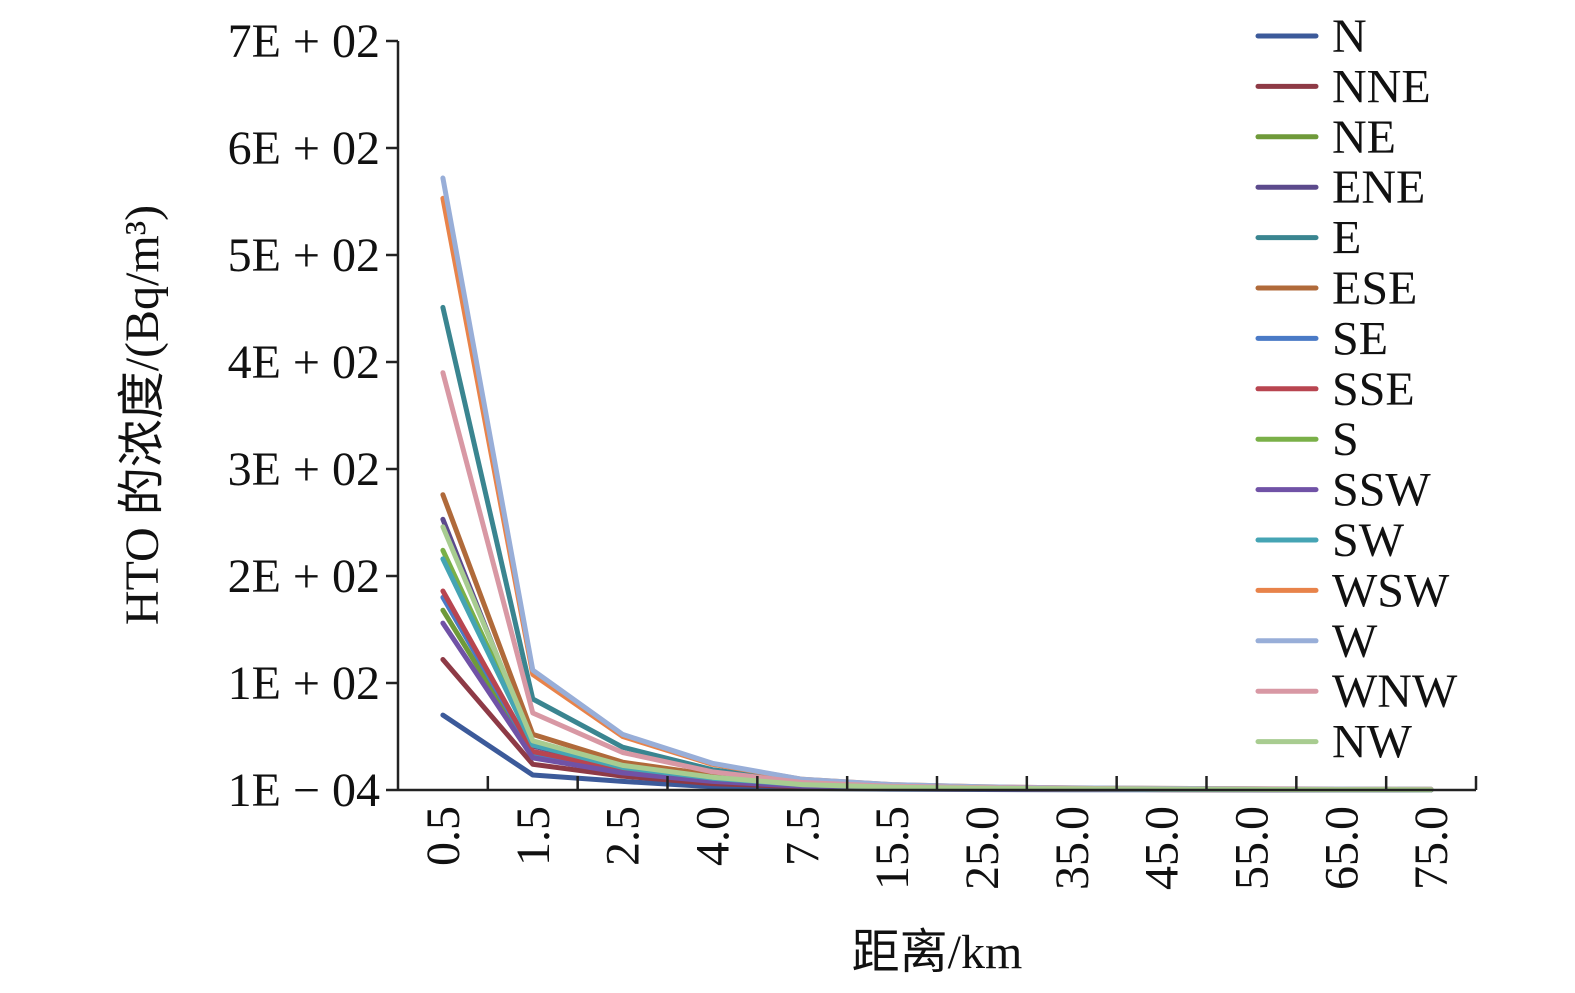 This screenshot has width=1575, height=993. Describe the element at coordinates (937, 725) in the screenshot. I see `series-line-nne` at that location.